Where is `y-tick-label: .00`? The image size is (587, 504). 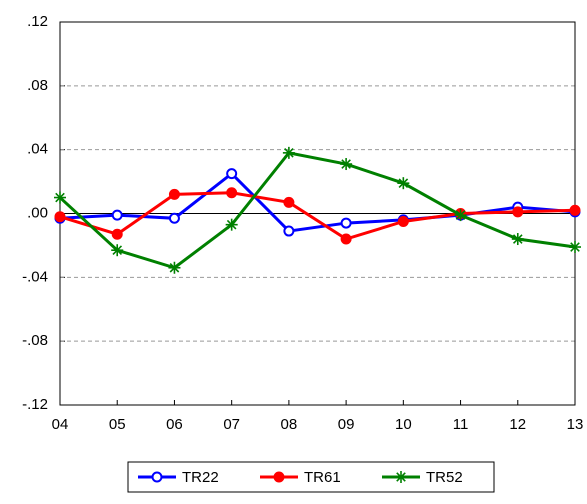 y-tick-label: .00 is located at coordinates (37, 212).